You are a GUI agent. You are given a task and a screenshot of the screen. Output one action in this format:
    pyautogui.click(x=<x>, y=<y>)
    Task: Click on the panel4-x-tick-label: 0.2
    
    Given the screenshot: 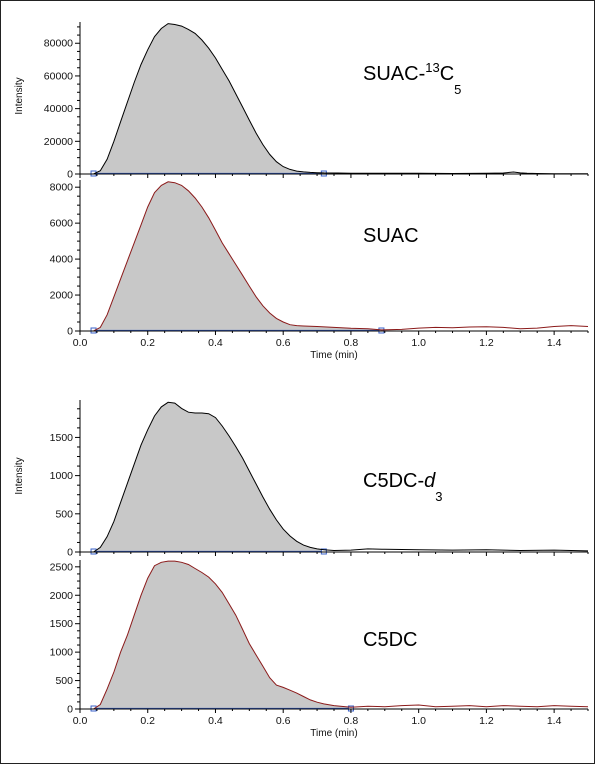 What is the action you would take?
    pyautogui.click(x=147, y=721)
    